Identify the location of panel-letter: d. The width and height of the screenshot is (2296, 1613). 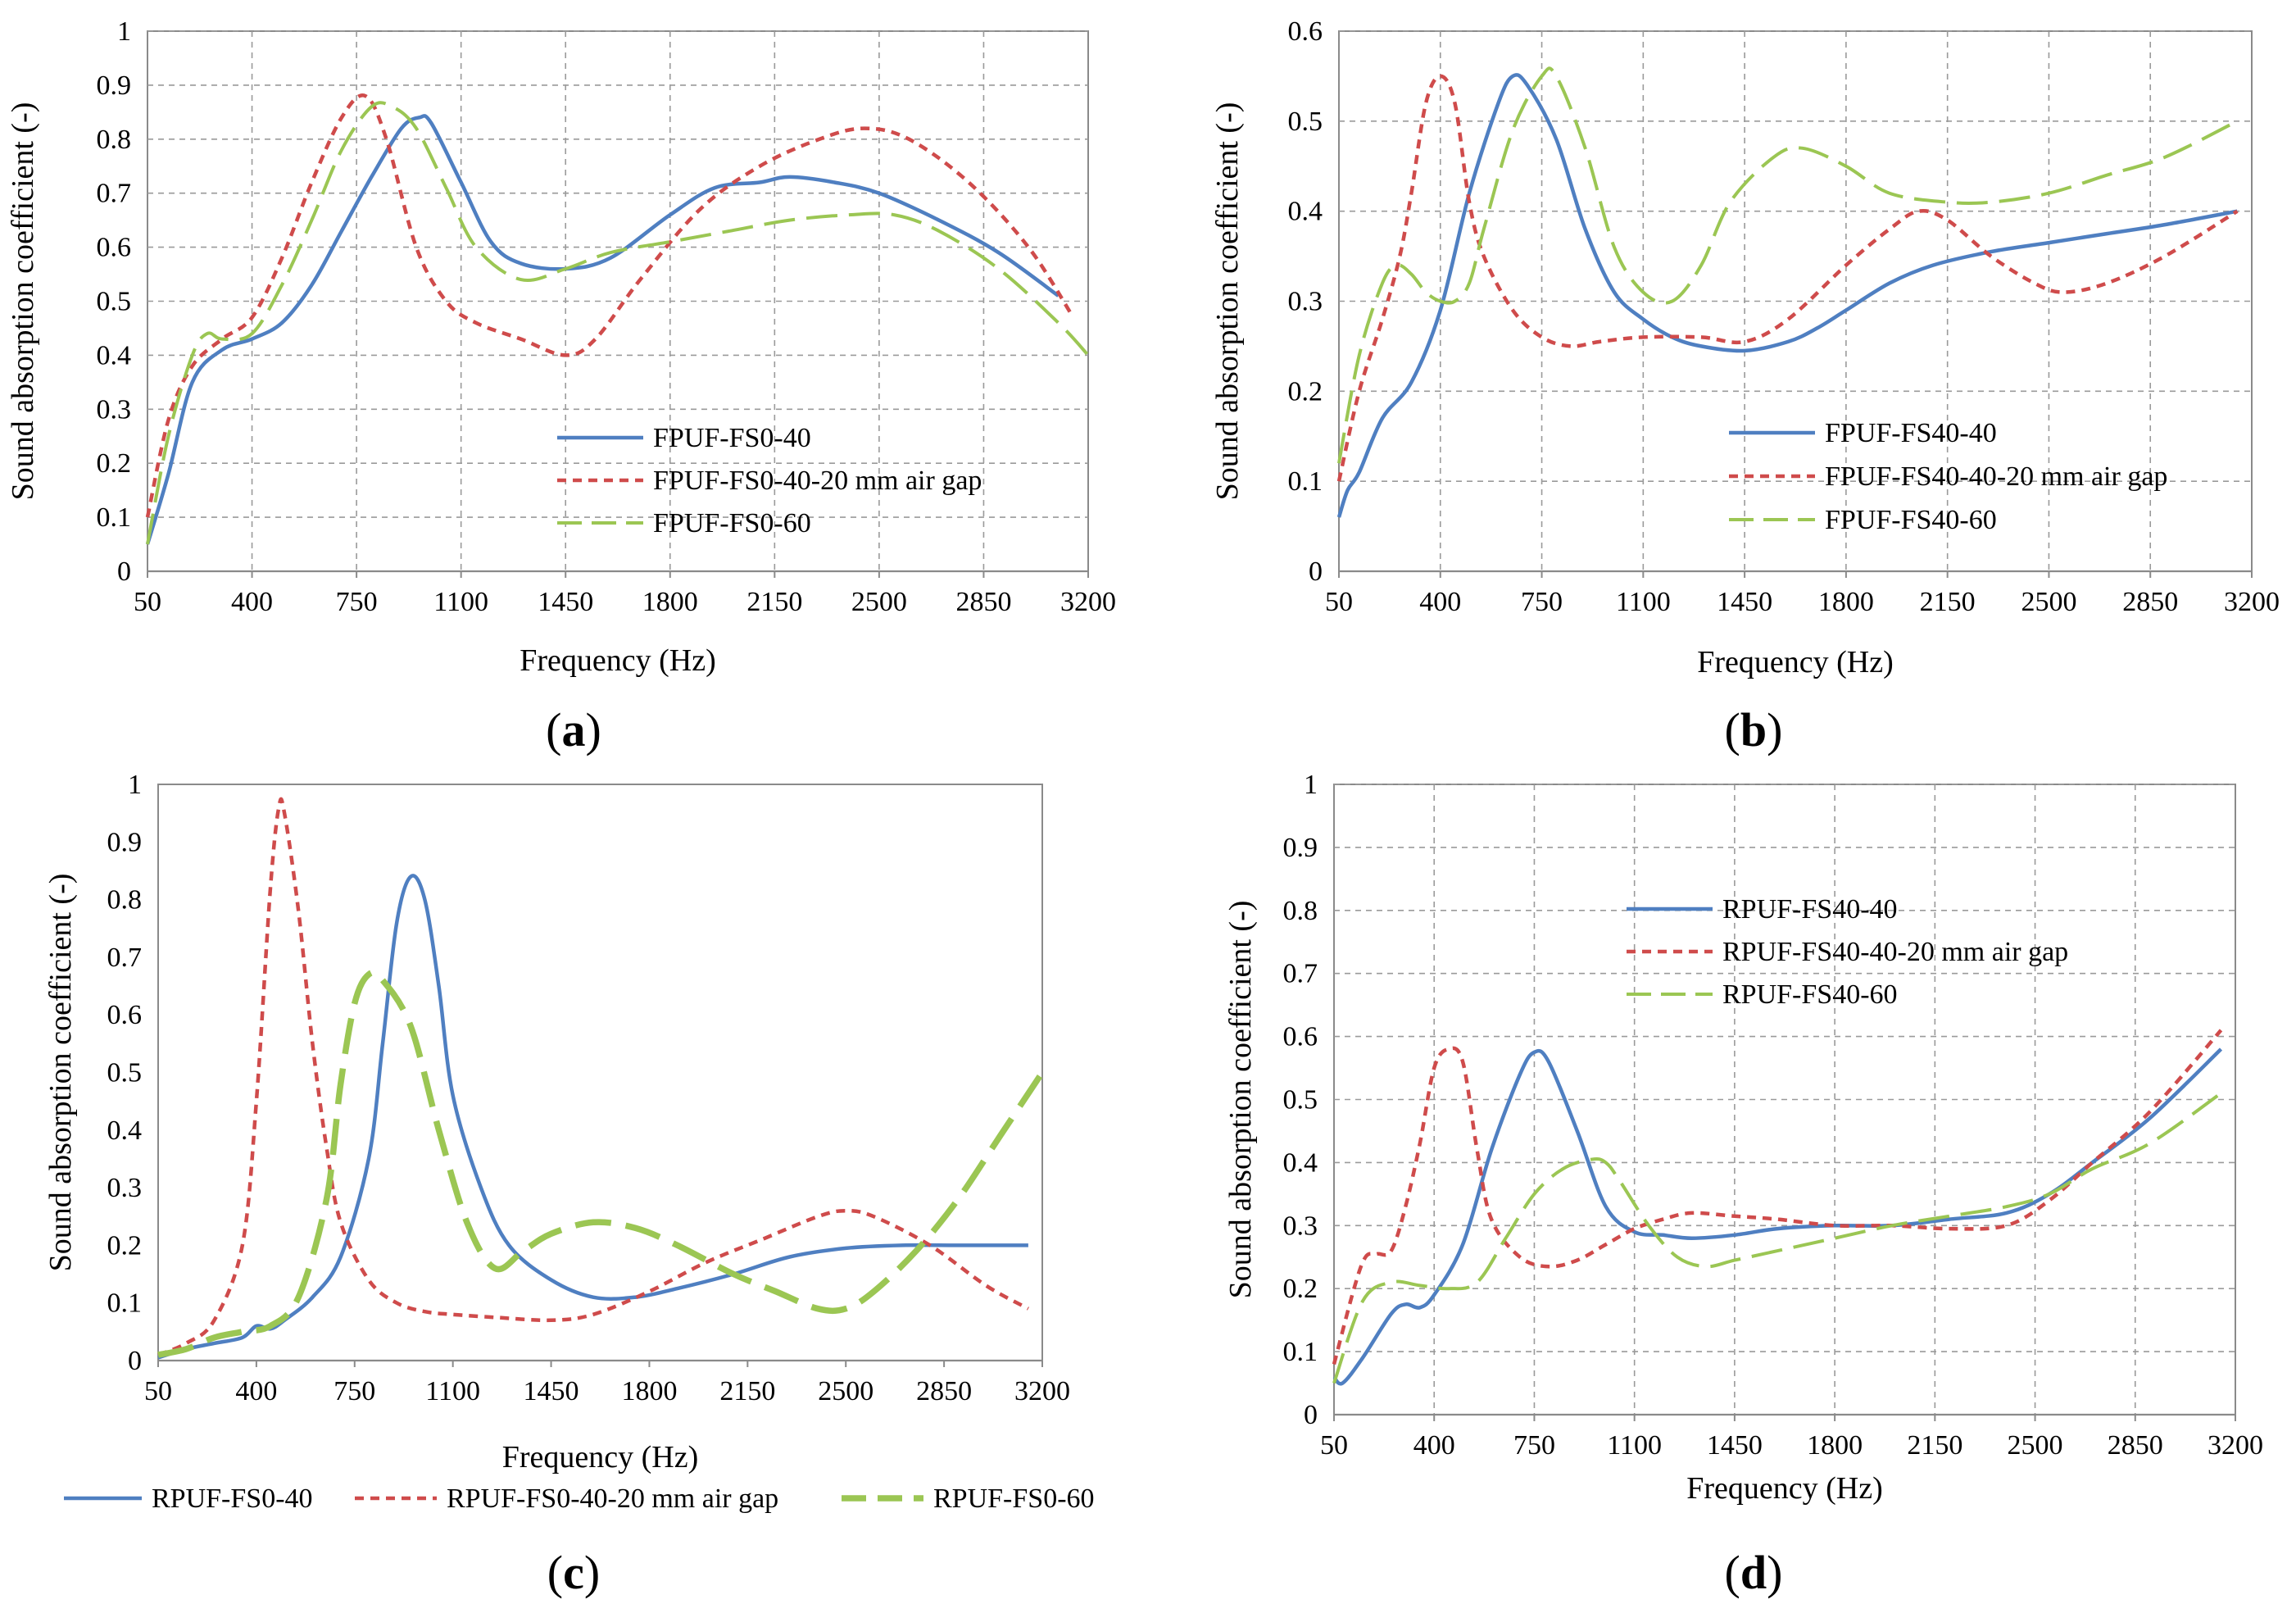
(1753, 1572).